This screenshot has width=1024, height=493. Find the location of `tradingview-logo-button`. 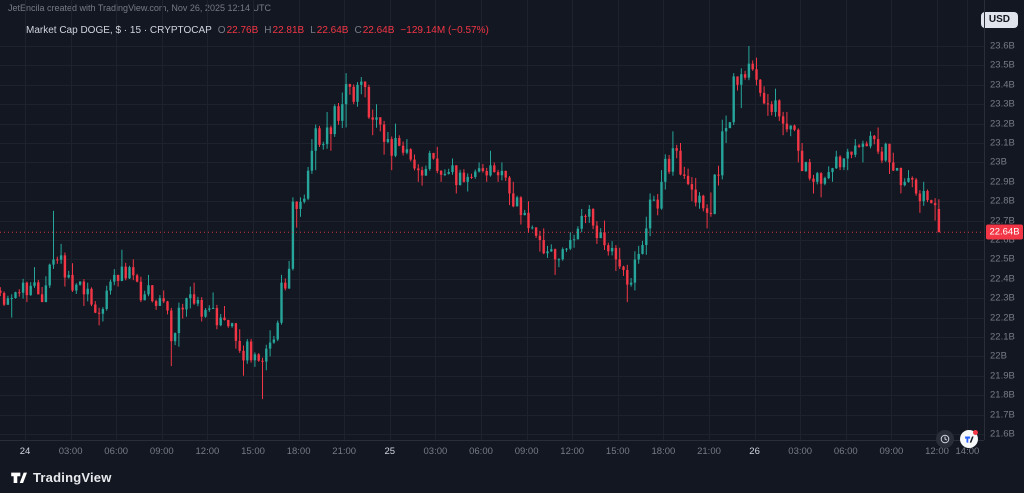

tradingview-logo-button is located at coordinates (969, 439).